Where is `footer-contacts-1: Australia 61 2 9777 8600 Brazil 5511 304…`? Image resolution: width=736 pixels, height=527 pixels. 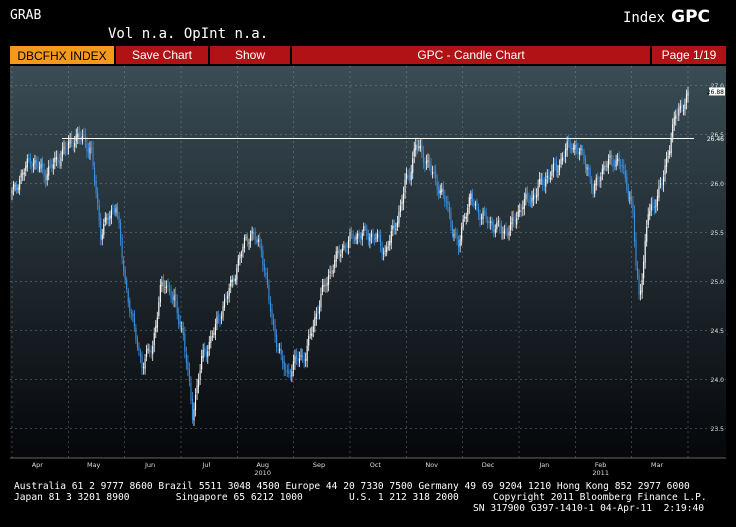
footer-contacts-1: Australia 61 2 9777 8600 Brazil 5511 304… is located at coordinates (352, 486).